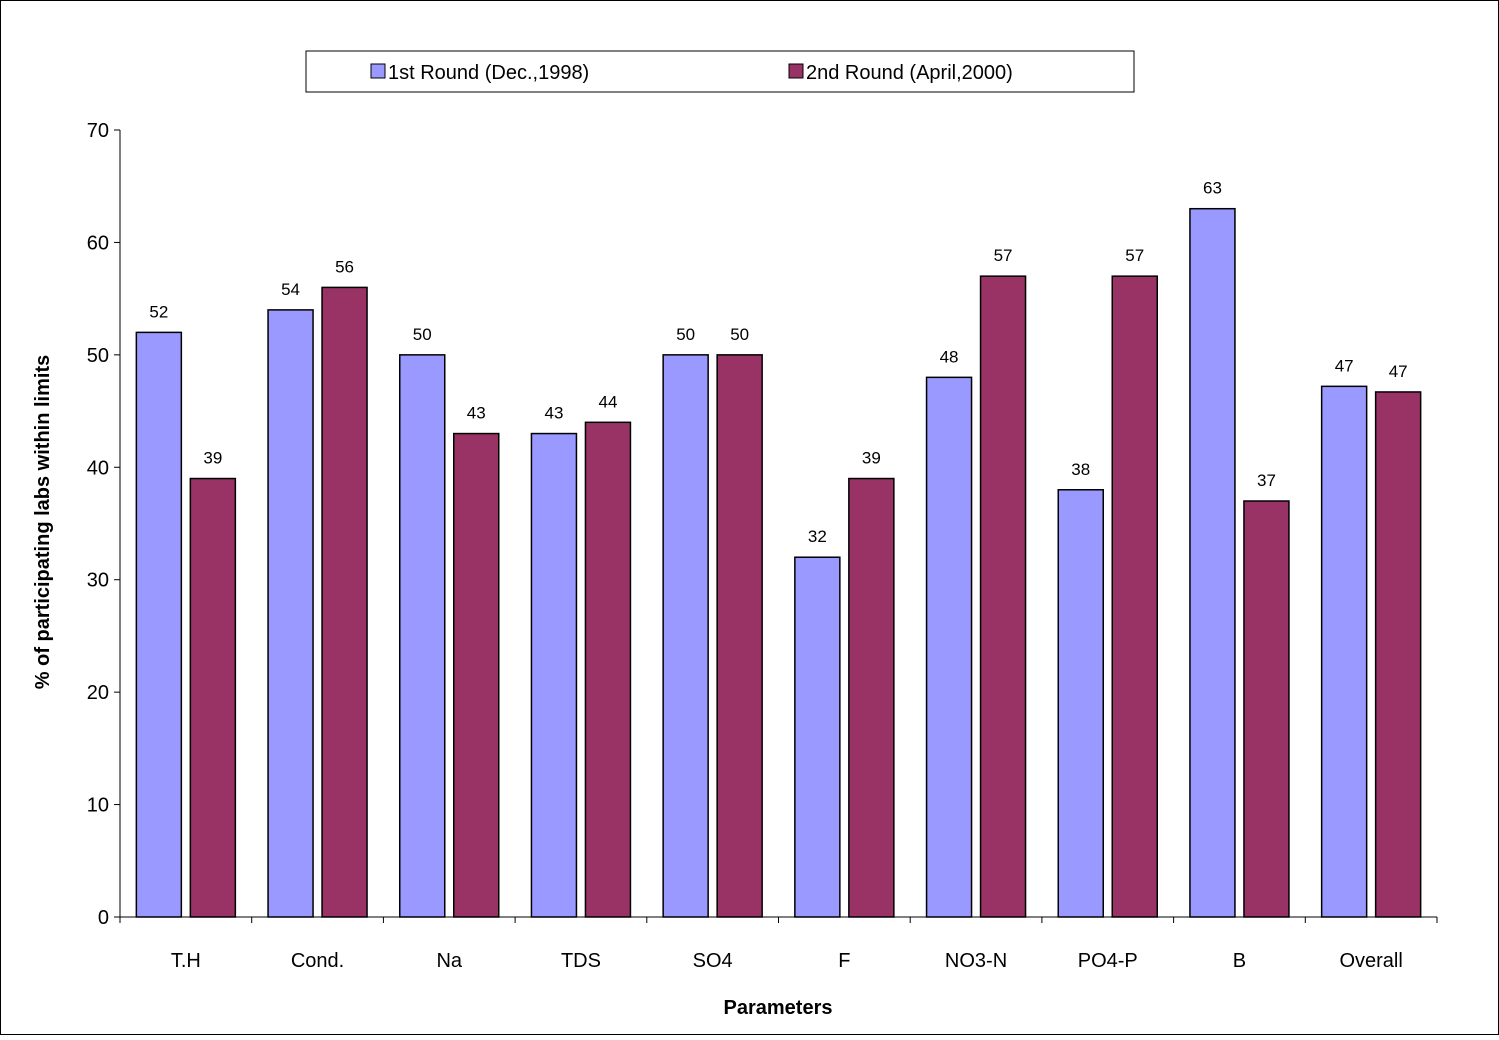  What do you see at coordinates (98, 131) in the screenshot?
I see `y-tick-label: 70` at bounding box center [98, 131].